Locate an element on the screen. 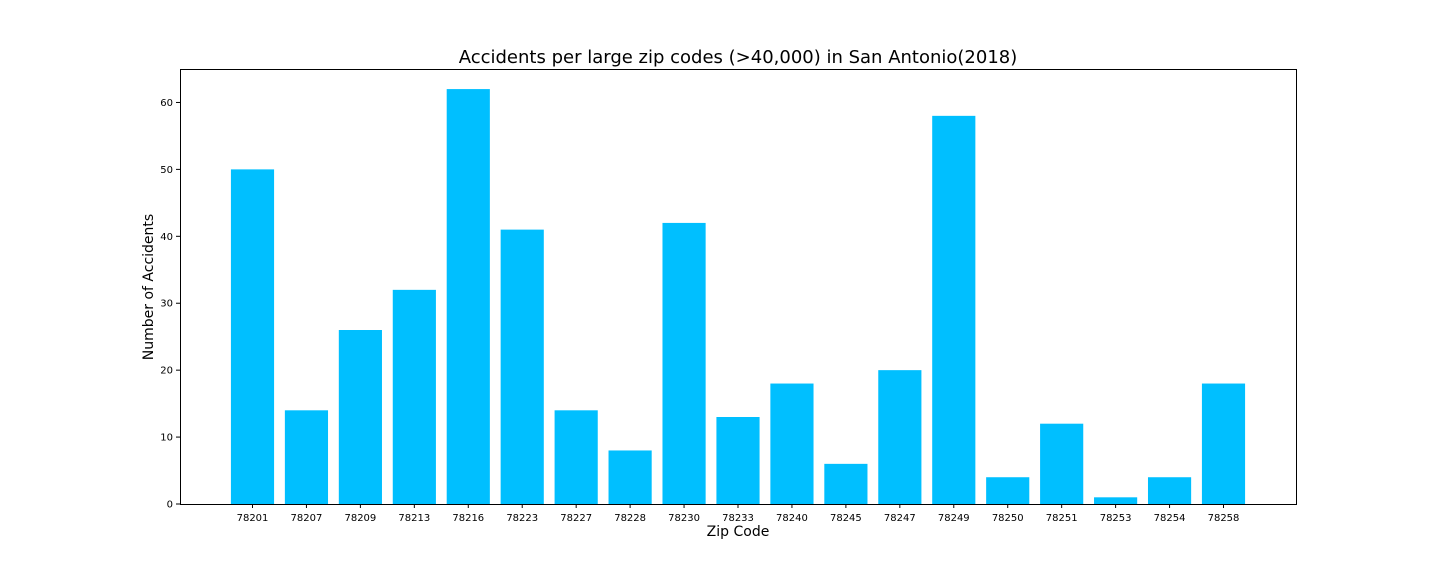 This screenshot has width=1440, height=576. x-tick-label-78230: 78230 is located at coordinates (684, 518).